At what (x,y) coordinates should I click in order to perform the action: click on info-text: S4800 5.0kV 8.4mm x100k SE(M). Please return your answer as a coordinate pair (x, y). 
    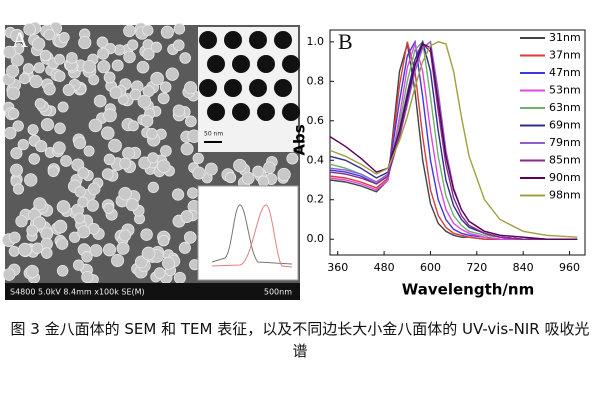
    Looking at the image, I should click on (77, 292).